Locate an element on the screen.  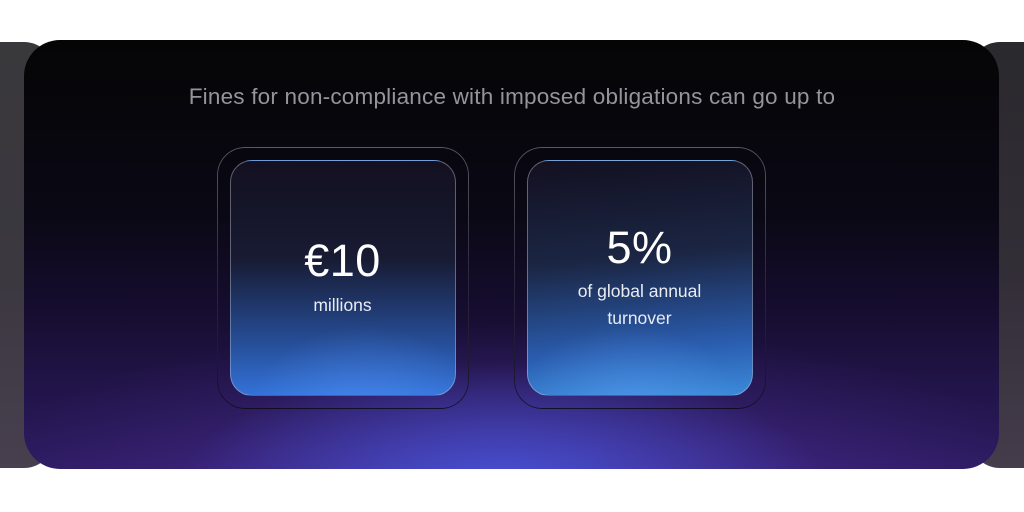
stat-card-inner: 5% of global annual turnover is located at coordinates (639, 278).